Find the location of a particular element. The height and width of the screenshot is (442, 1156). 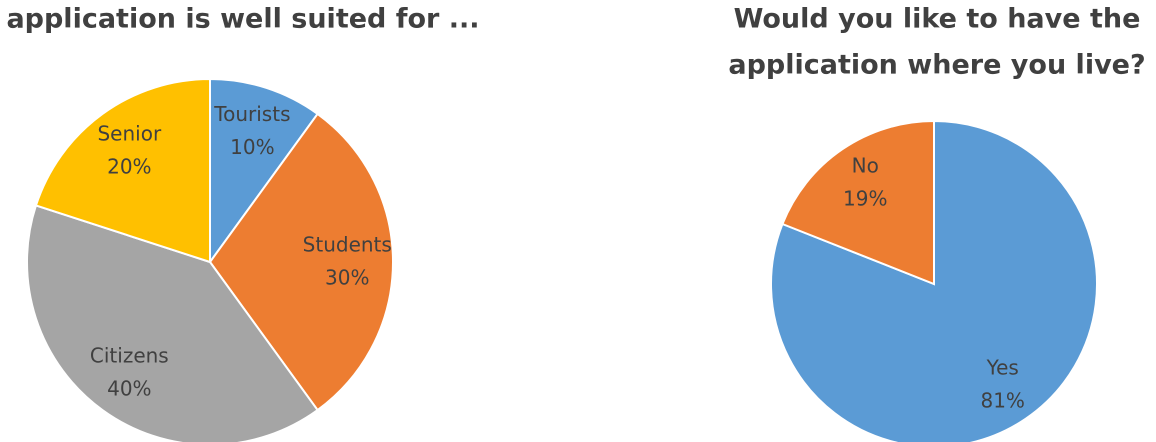

slice-value-label: 30% is located at coordinates (347, 278).